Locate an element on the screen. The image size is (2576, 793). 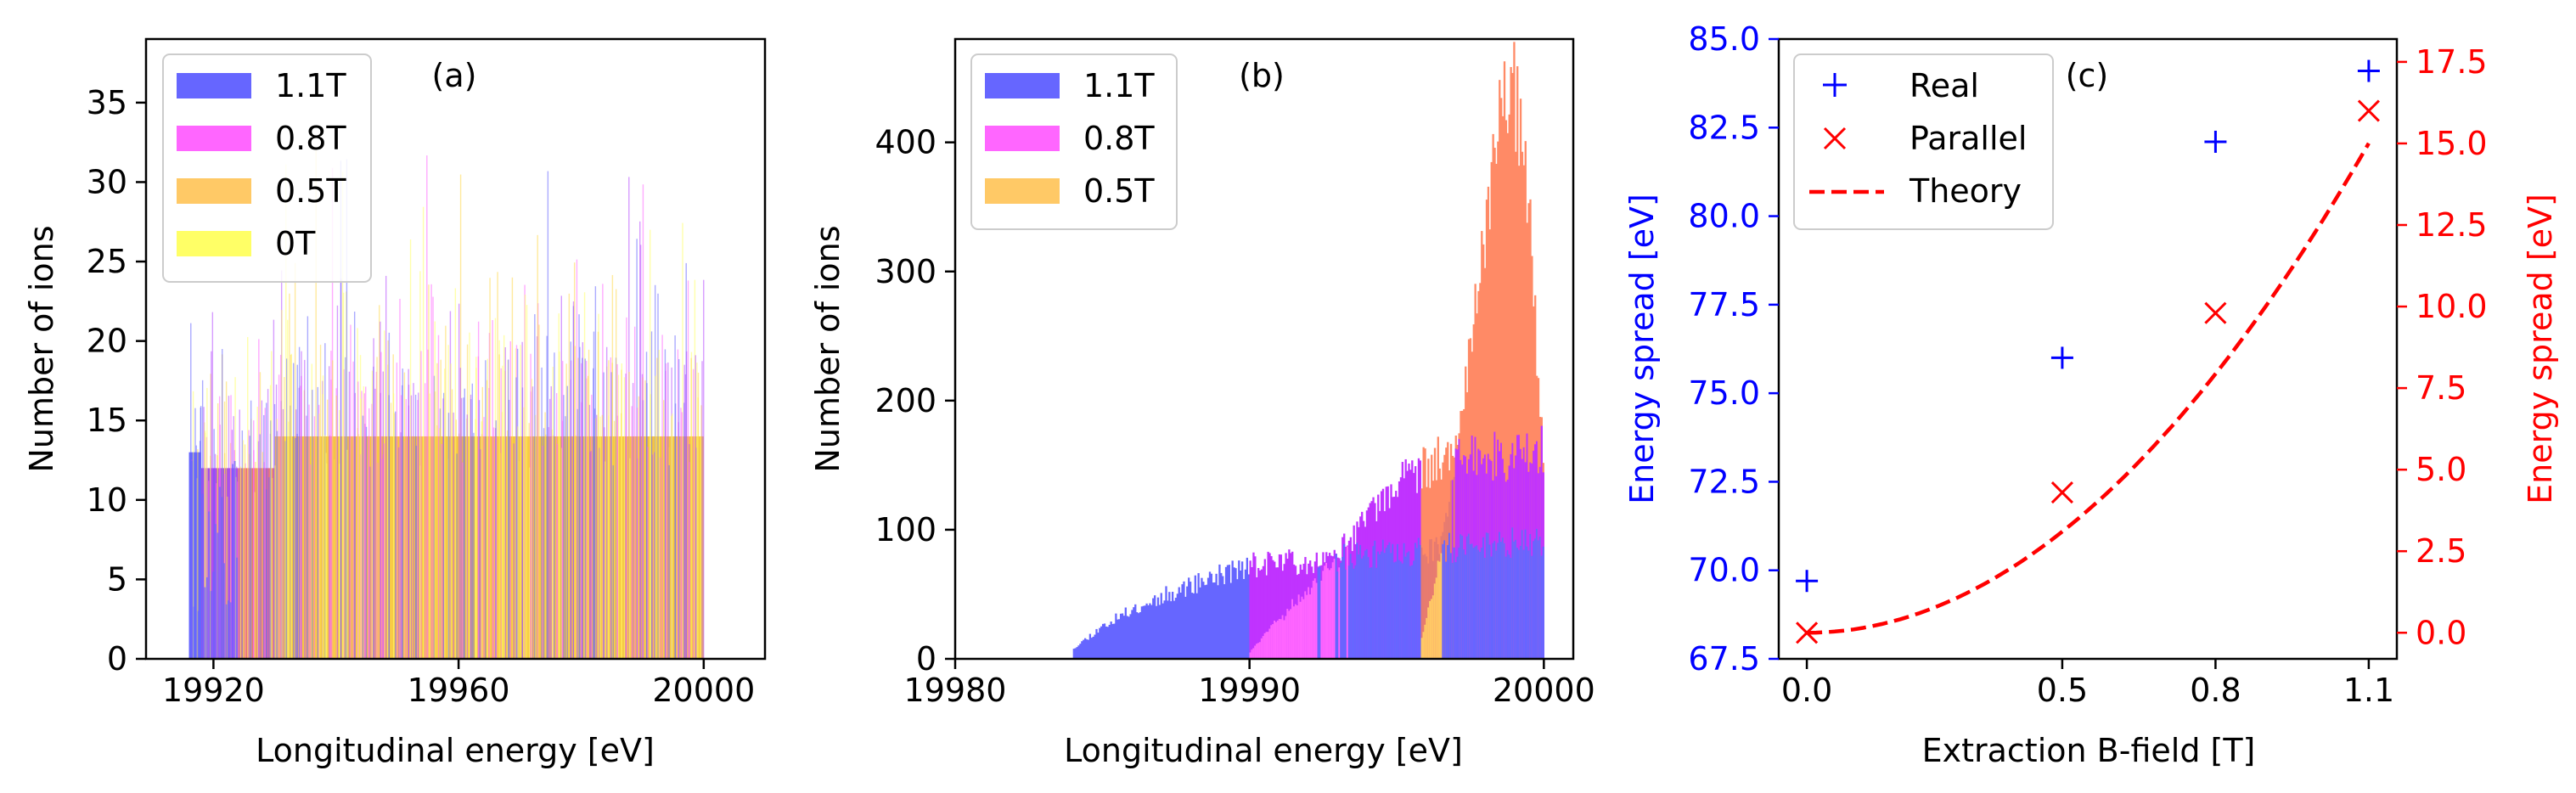
y-tick-label: 200 is located at coordinates (905, 400).